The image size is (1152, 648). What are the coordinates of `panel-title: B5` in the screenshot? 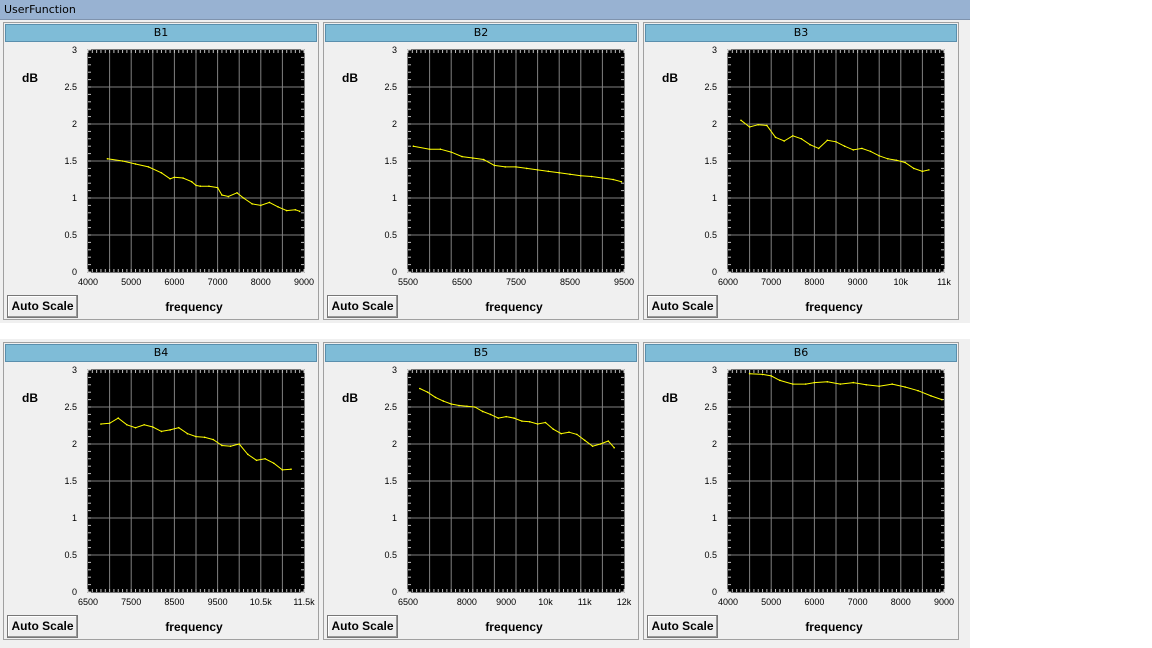 It's located at (481, 353).